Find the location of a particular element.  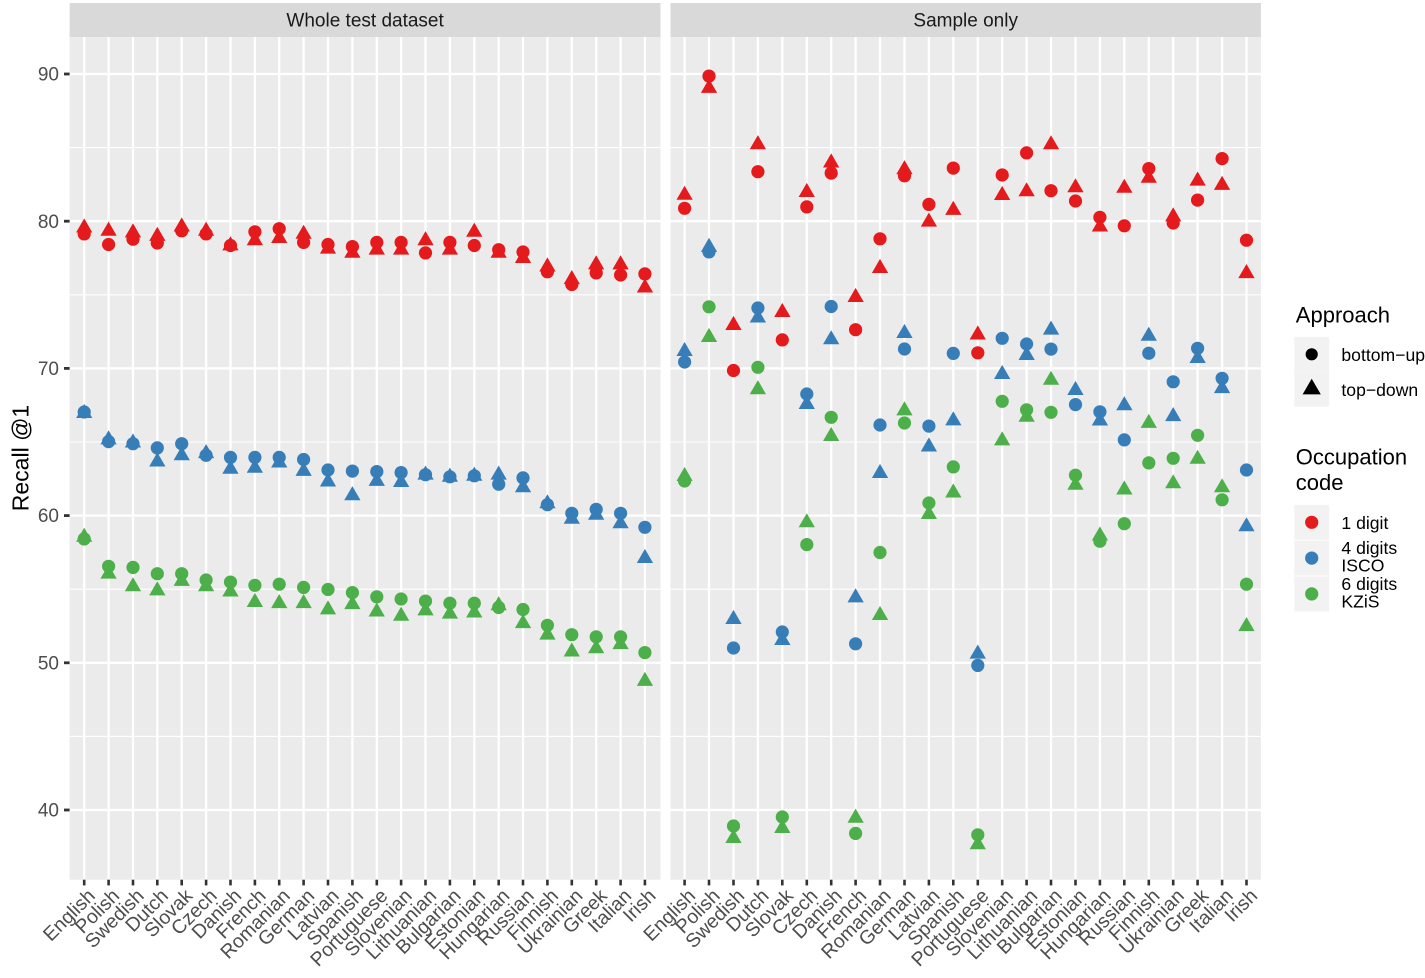

svg-text: 4 digits is located at coordinates (1369, 548).